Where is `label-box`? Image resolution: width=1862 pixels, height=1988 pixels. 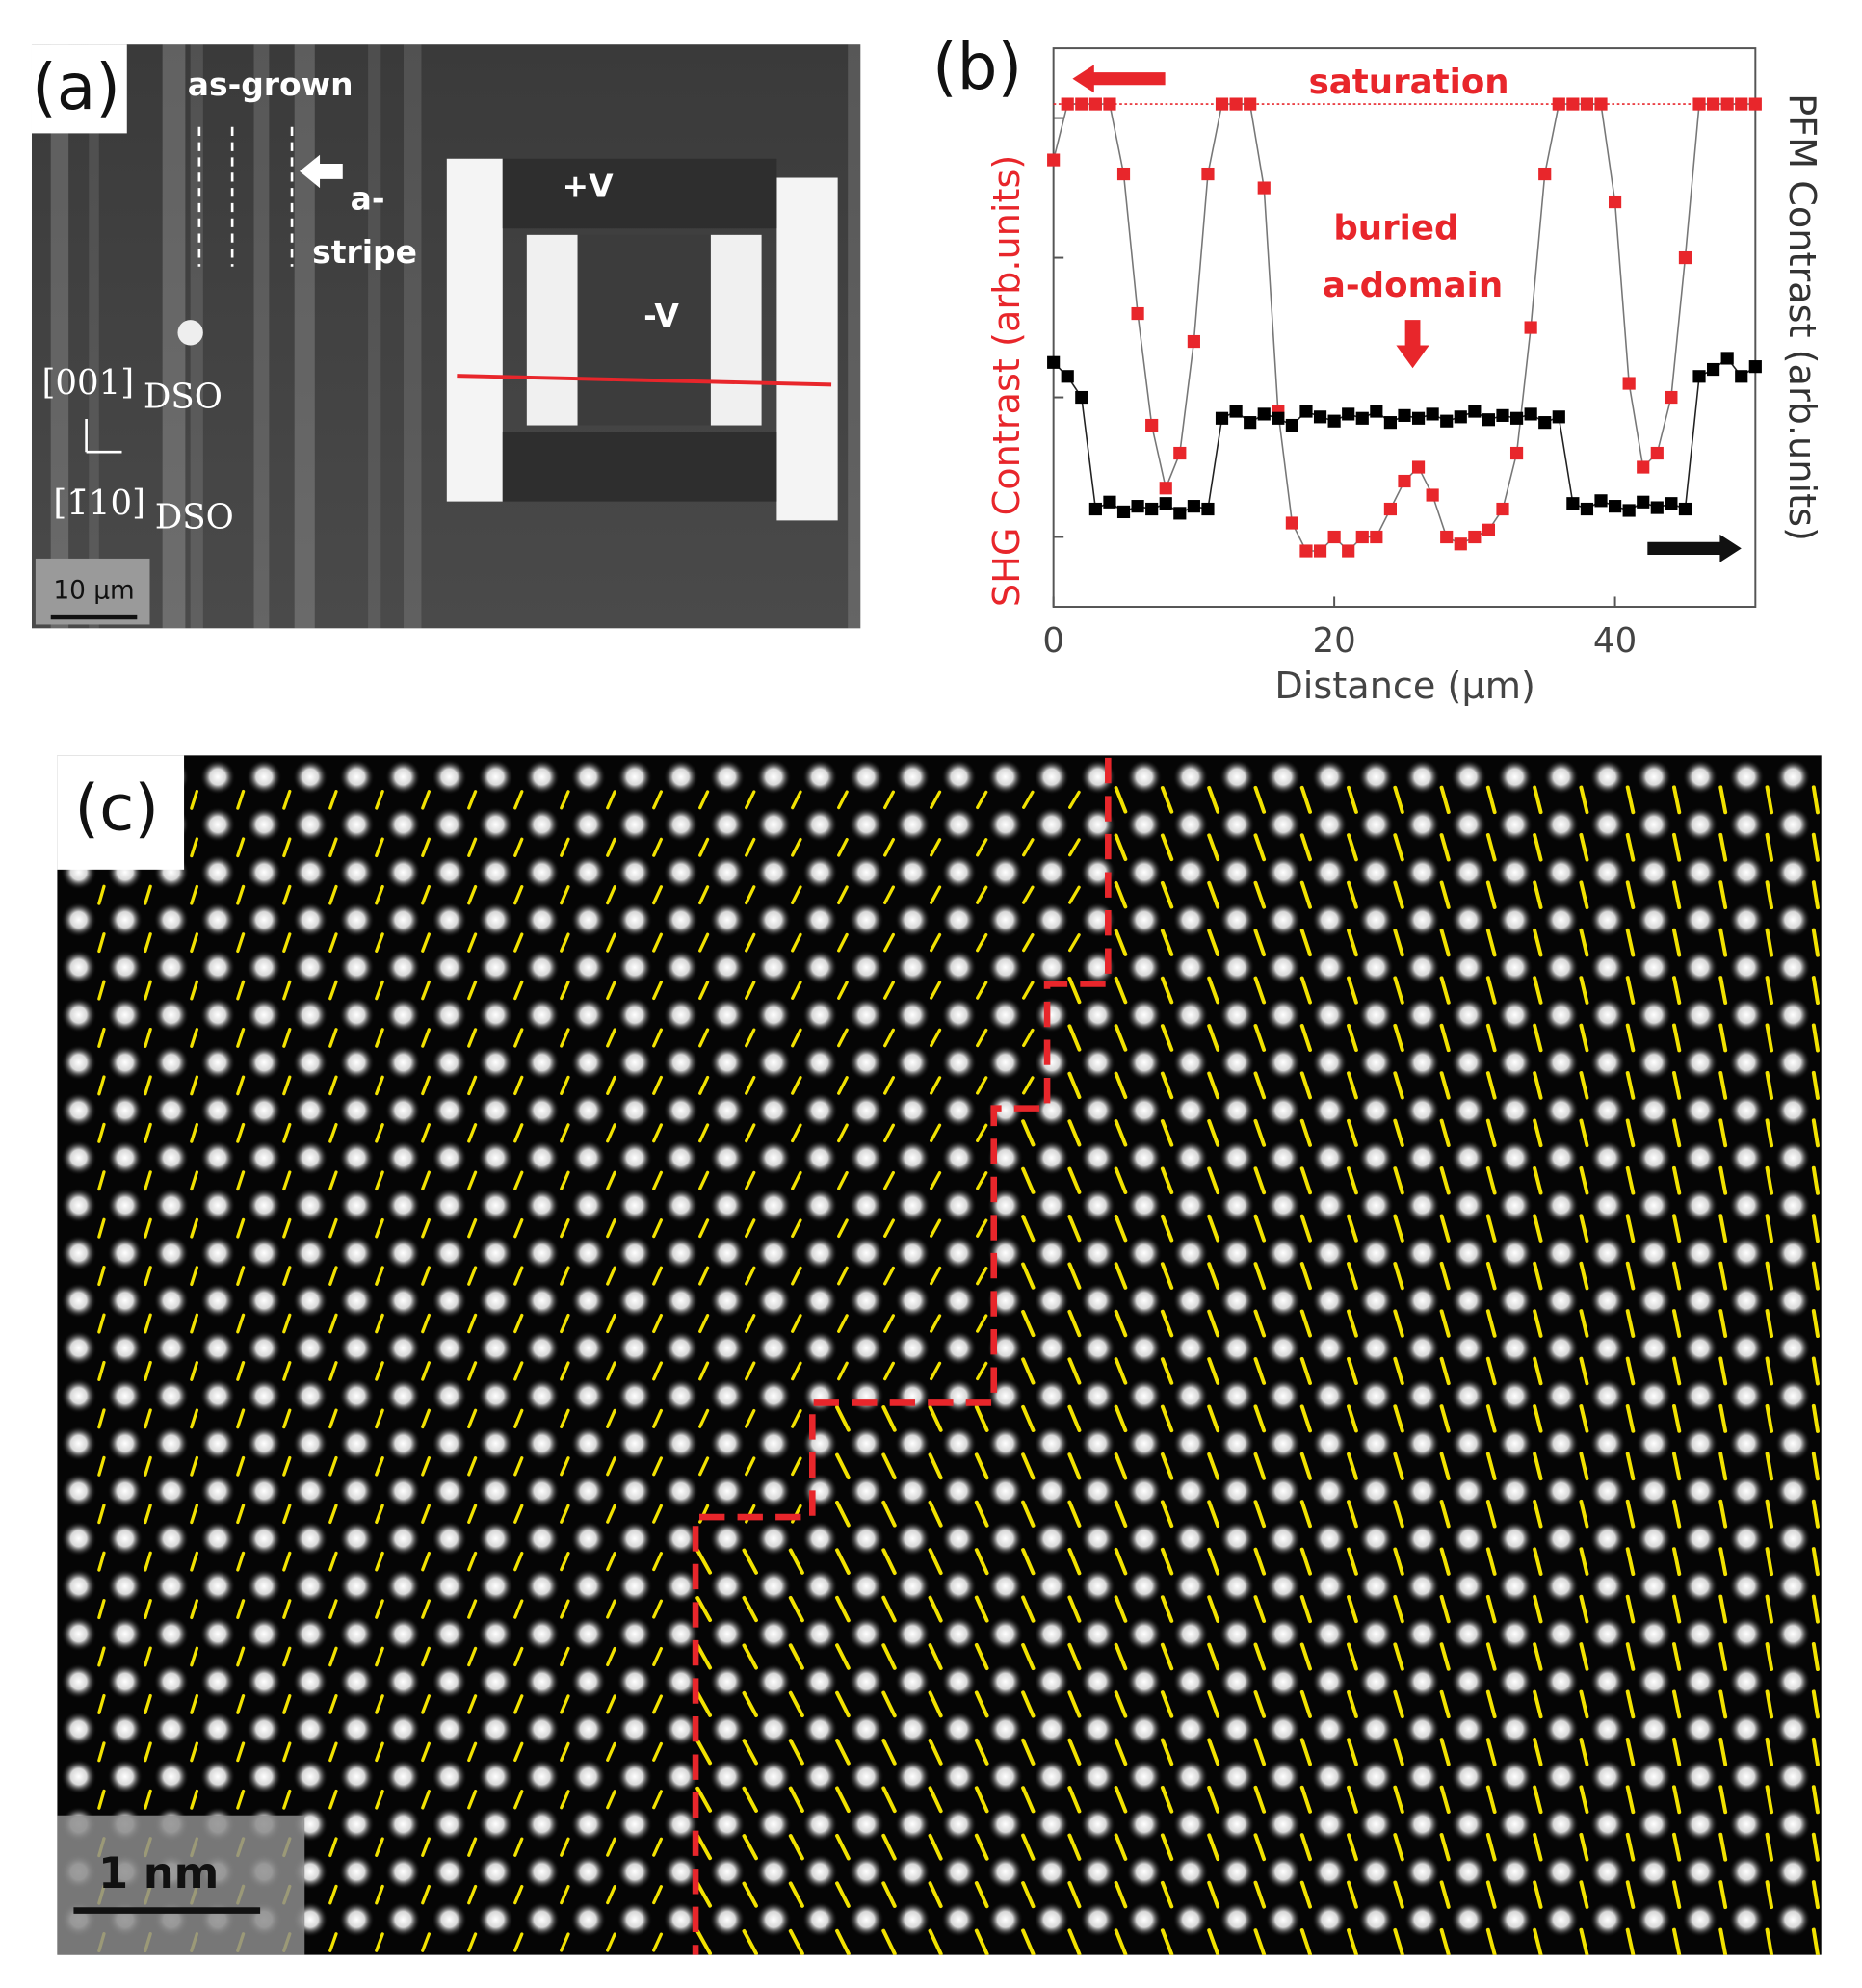 label-box is located at coordinates (79, 89).